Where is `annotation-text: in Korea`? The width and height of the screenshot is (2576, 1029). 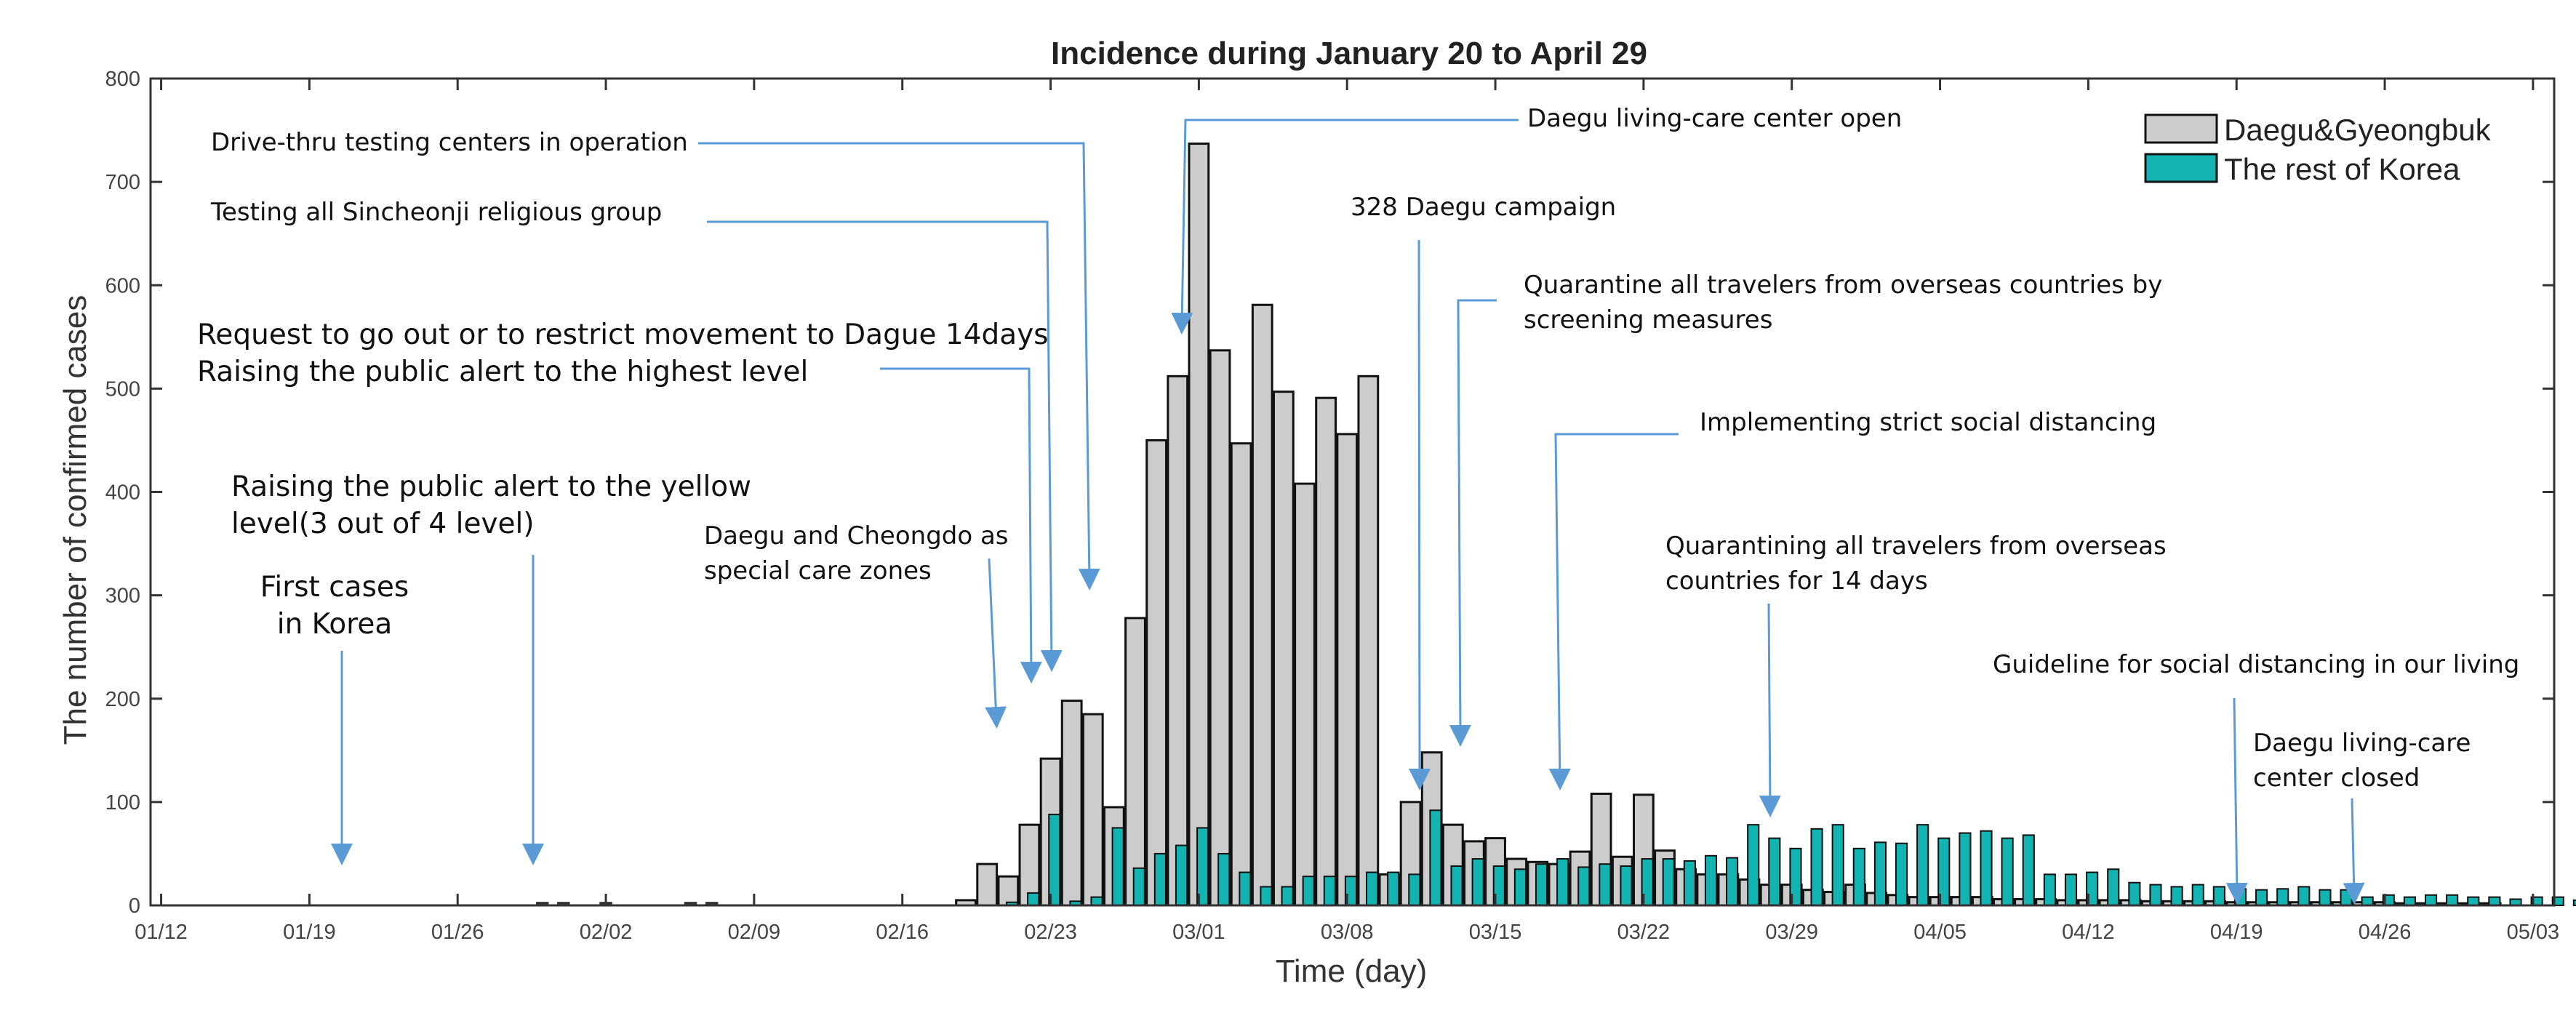 annotation-text: in Korea is located at coordinates (335, 624).